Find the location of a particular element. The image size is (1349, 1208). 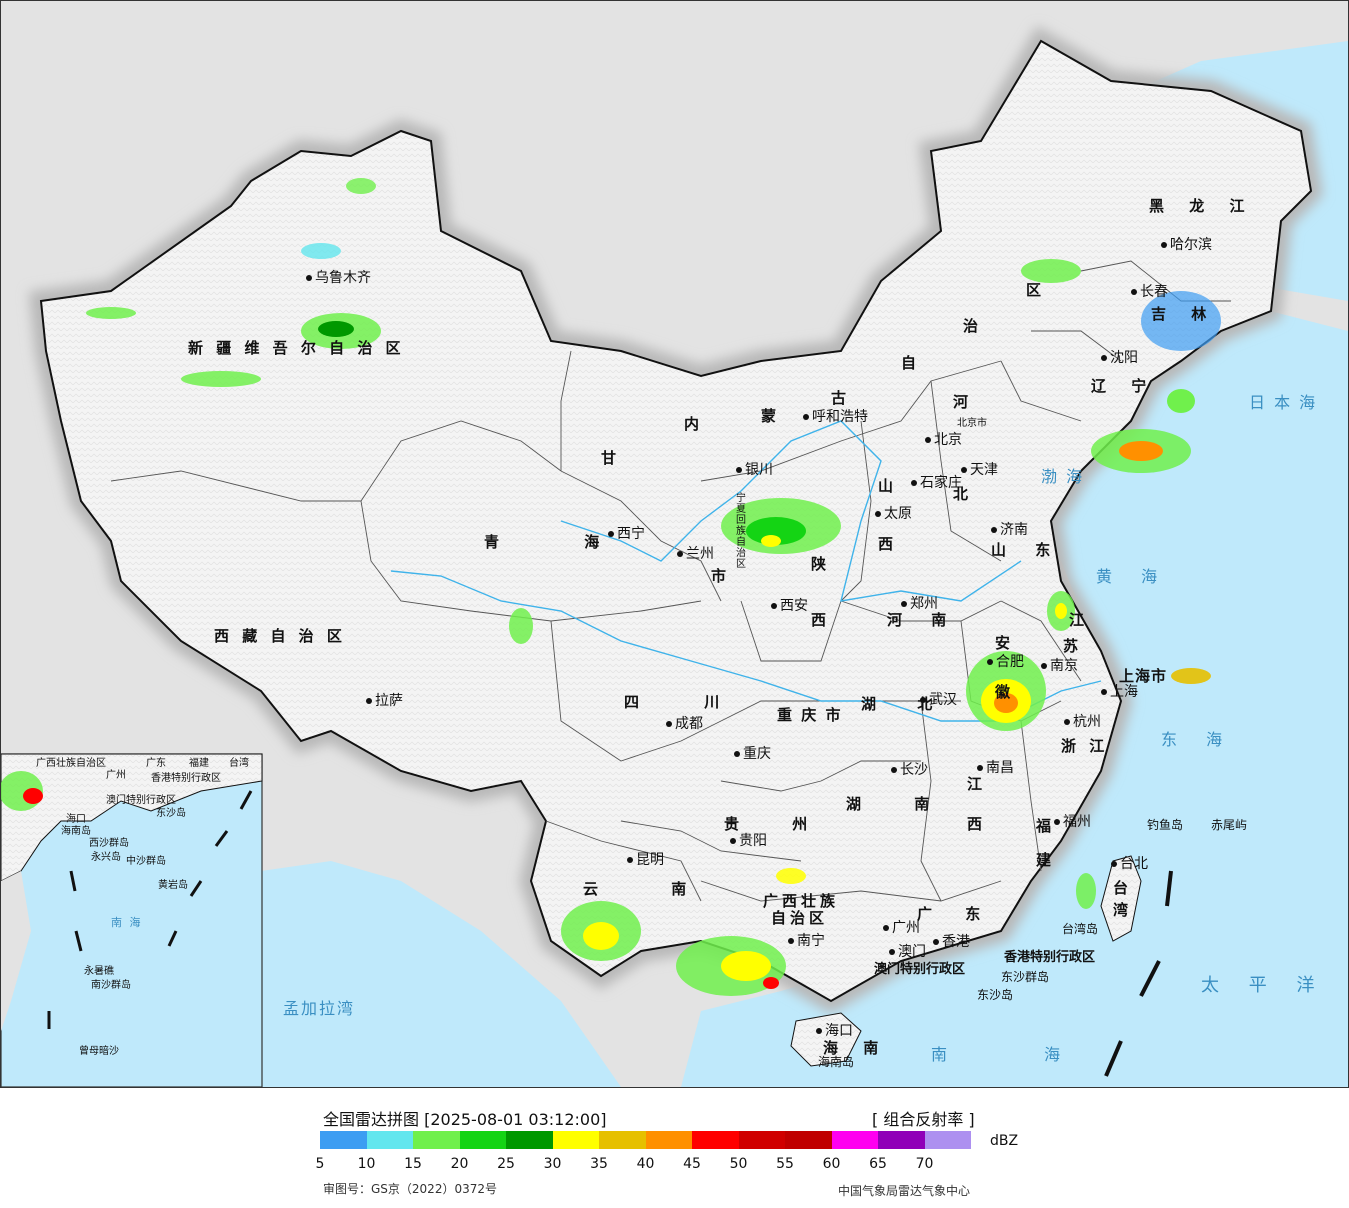

scale-tick-label: 65 is located at coordinates (878, 1164).